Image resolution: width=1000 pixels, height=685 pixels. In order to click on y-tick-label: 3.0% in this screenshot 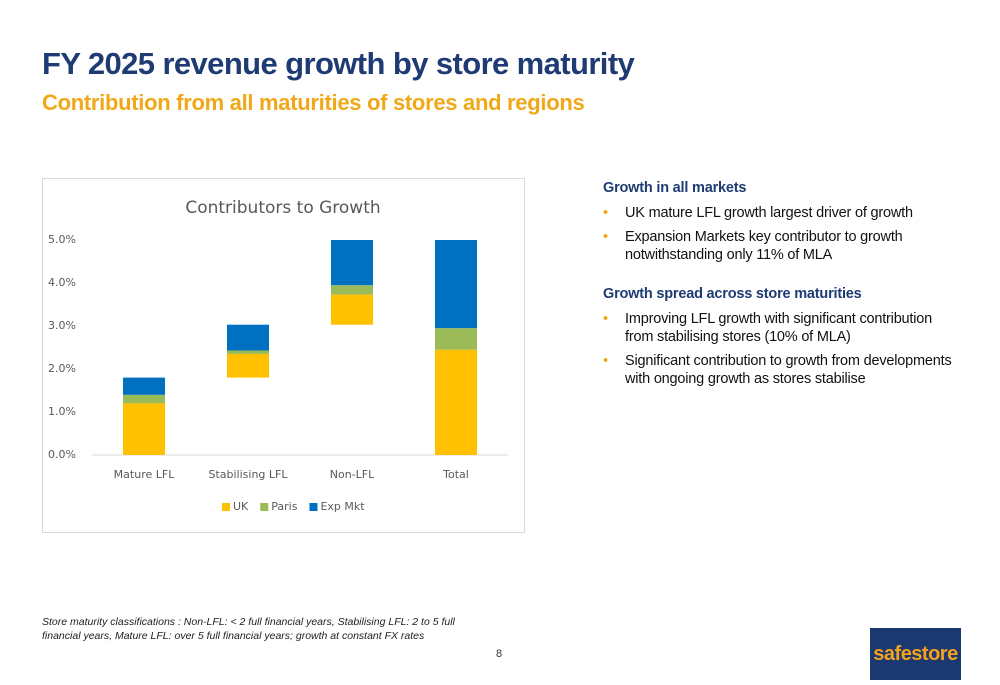, I will do `click(62, 325)`.